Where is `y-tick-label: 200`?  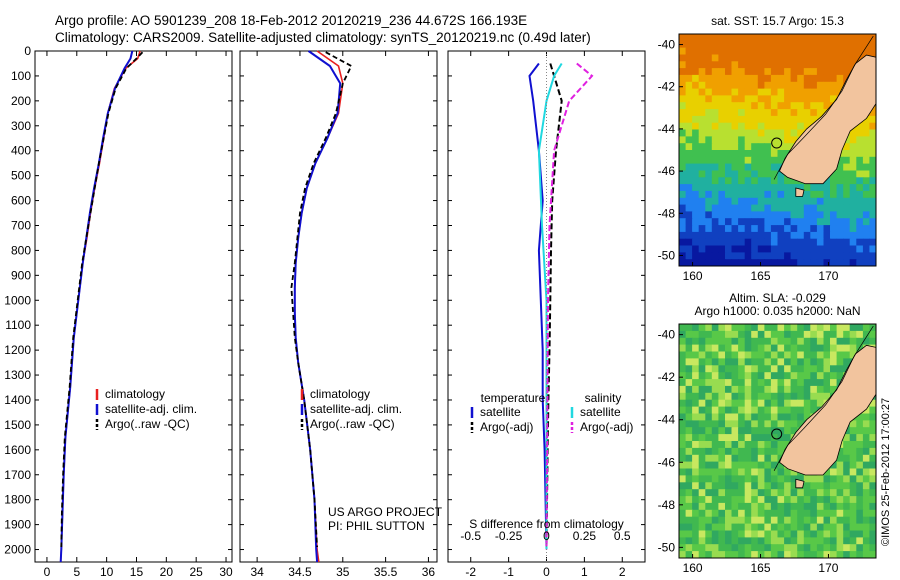 y-tick-label: 200 is located at coordinates (21, 101).